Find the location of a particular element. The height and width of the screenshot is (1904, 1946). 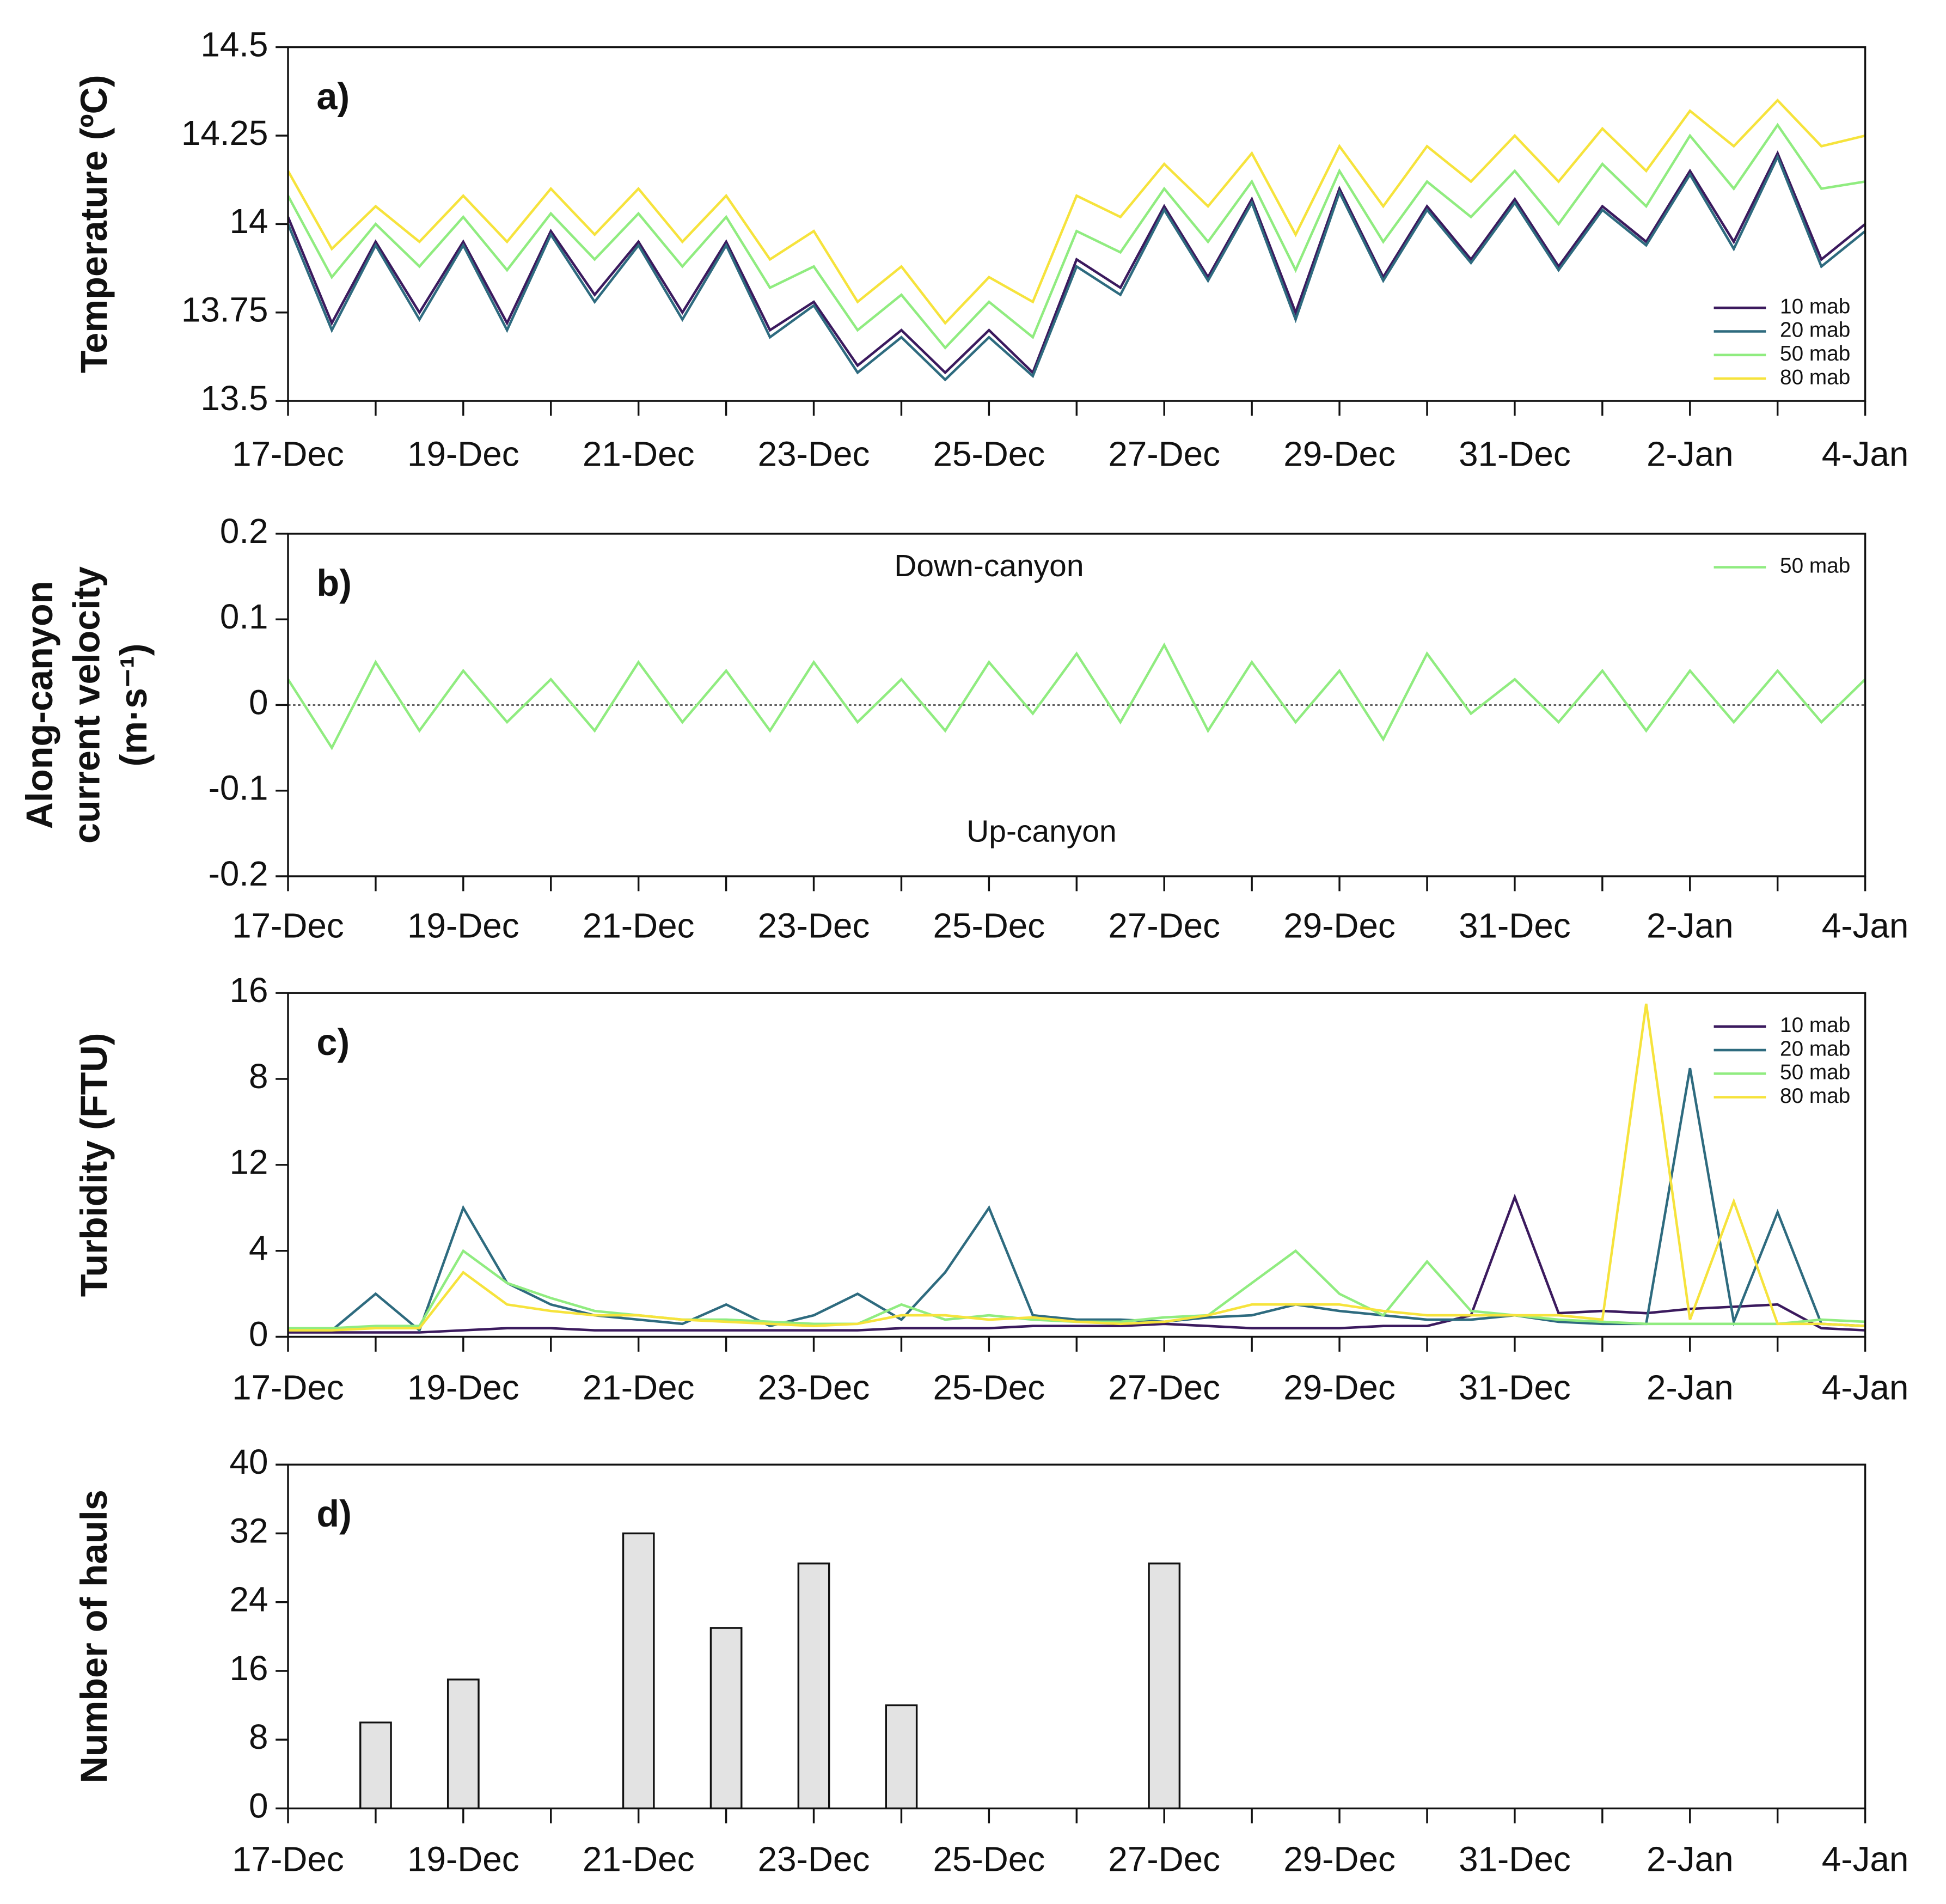

y-axis-label: Temperature (ºC) is located at coordinates (95, 224).